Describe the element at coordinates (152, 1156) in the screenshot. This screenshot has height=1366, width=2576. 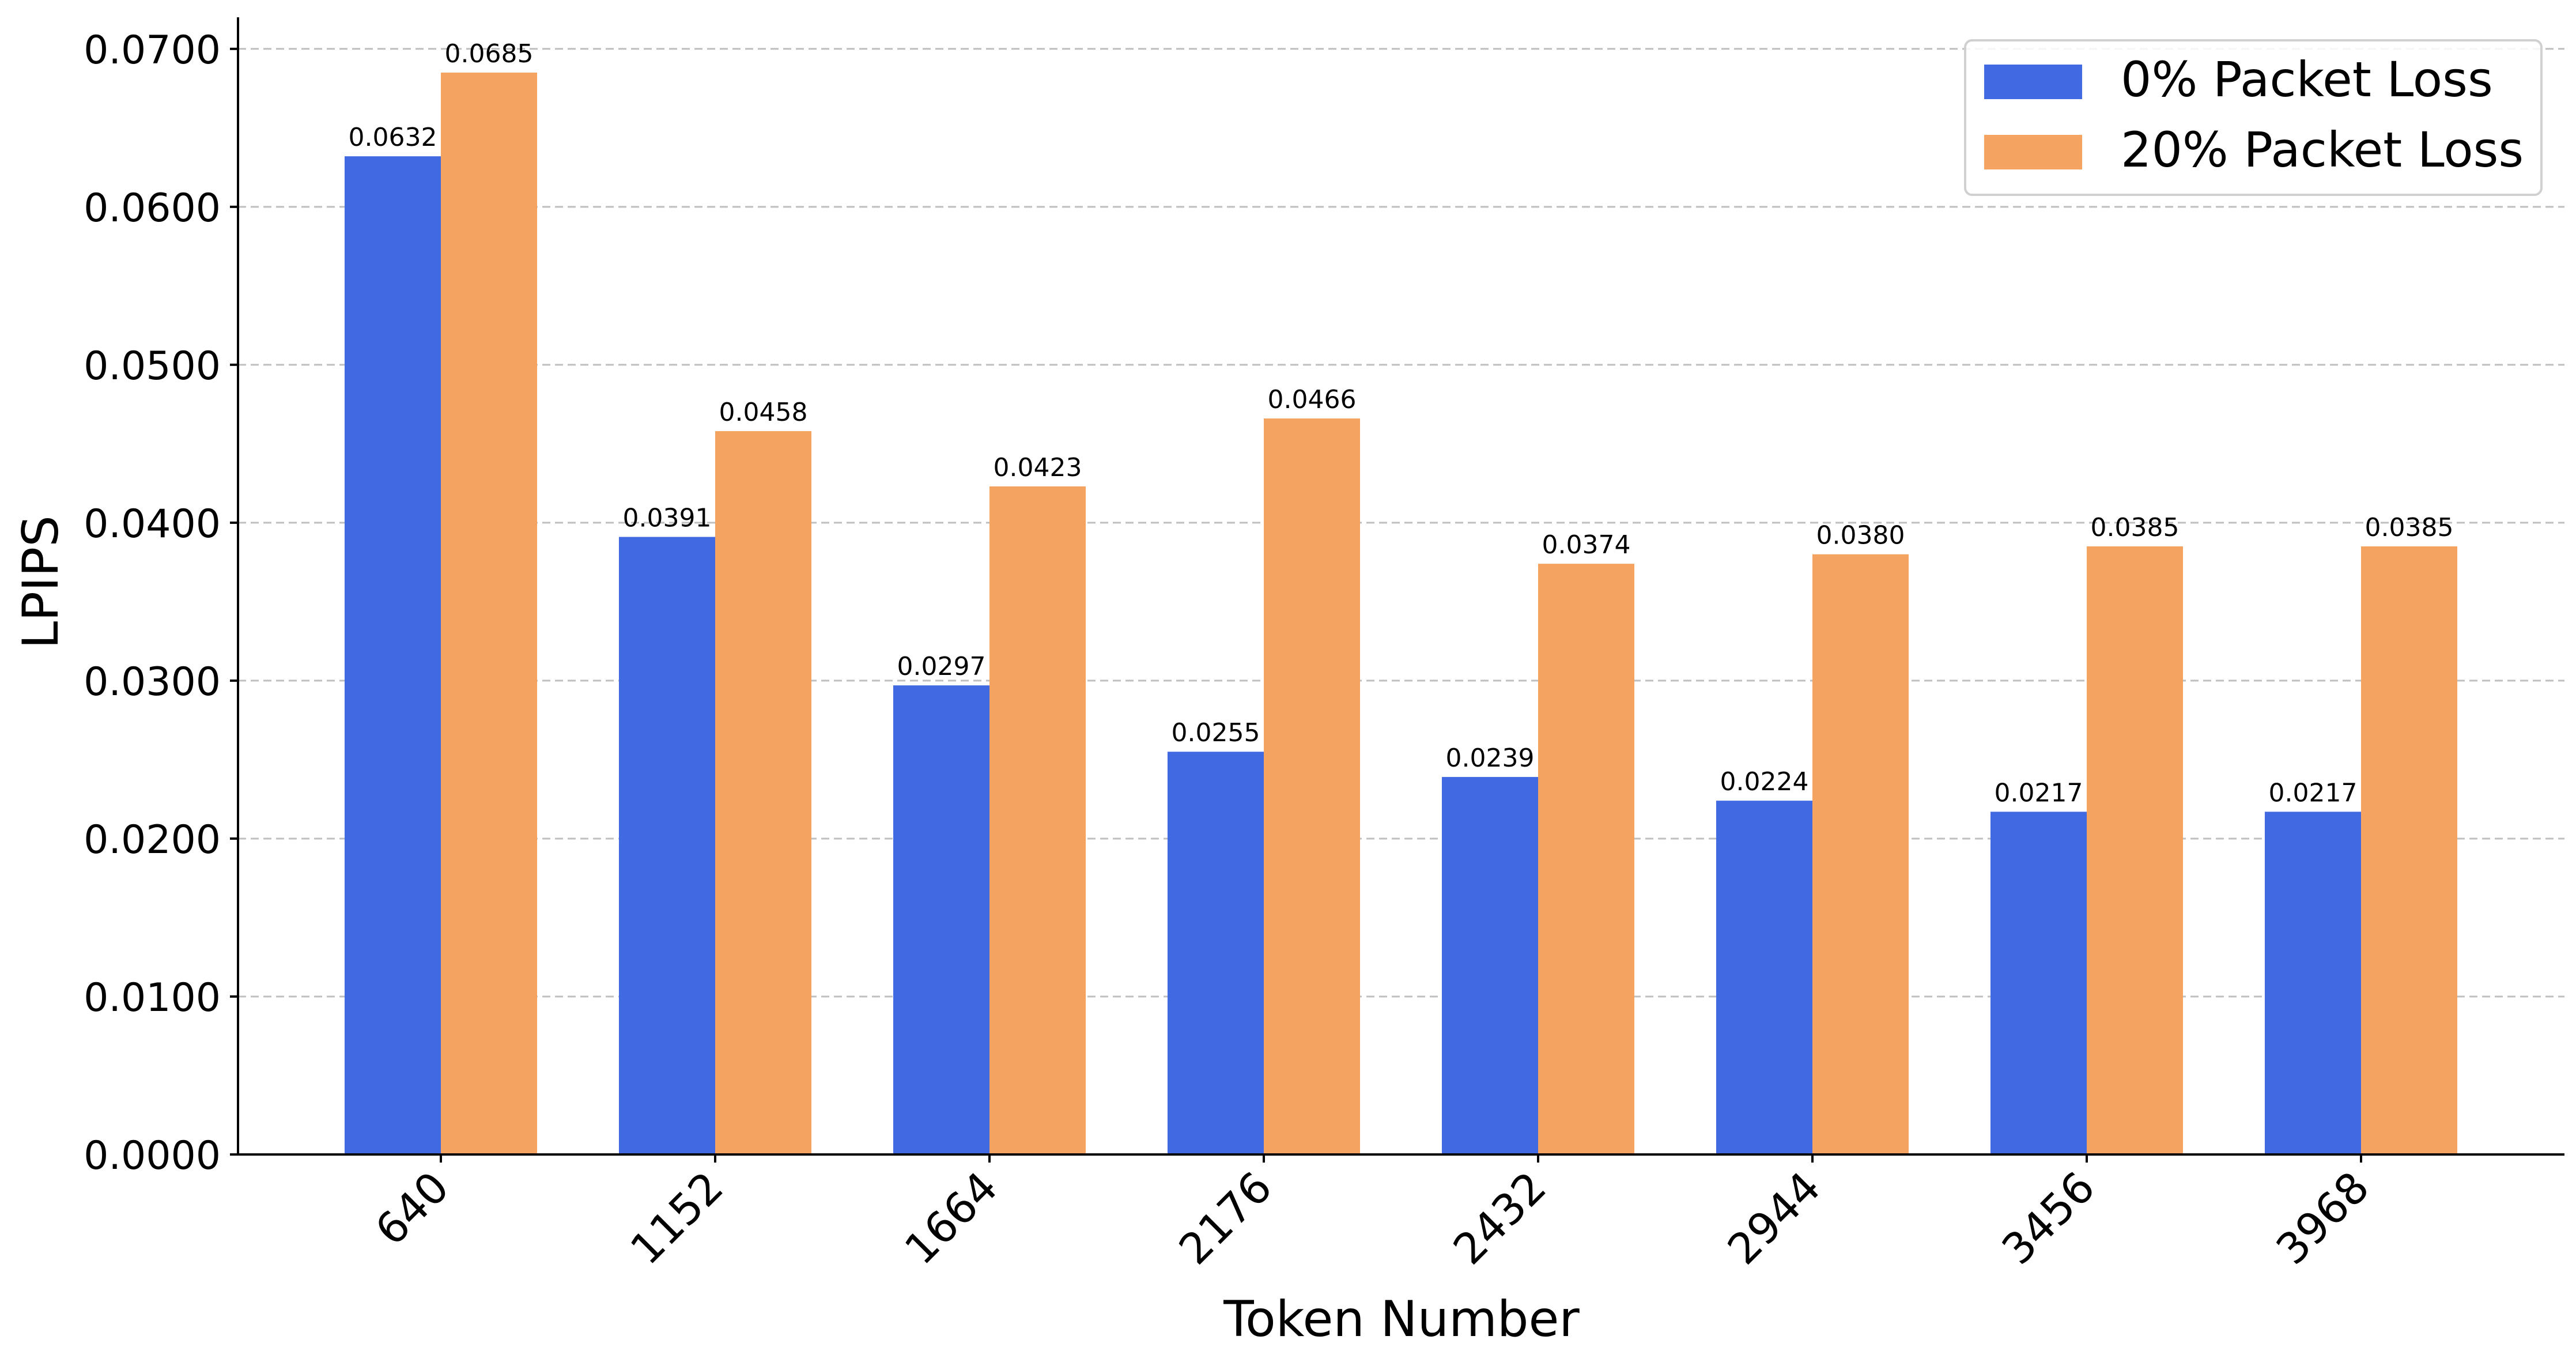
I see `y-tick-label: 0.0000` at that location.